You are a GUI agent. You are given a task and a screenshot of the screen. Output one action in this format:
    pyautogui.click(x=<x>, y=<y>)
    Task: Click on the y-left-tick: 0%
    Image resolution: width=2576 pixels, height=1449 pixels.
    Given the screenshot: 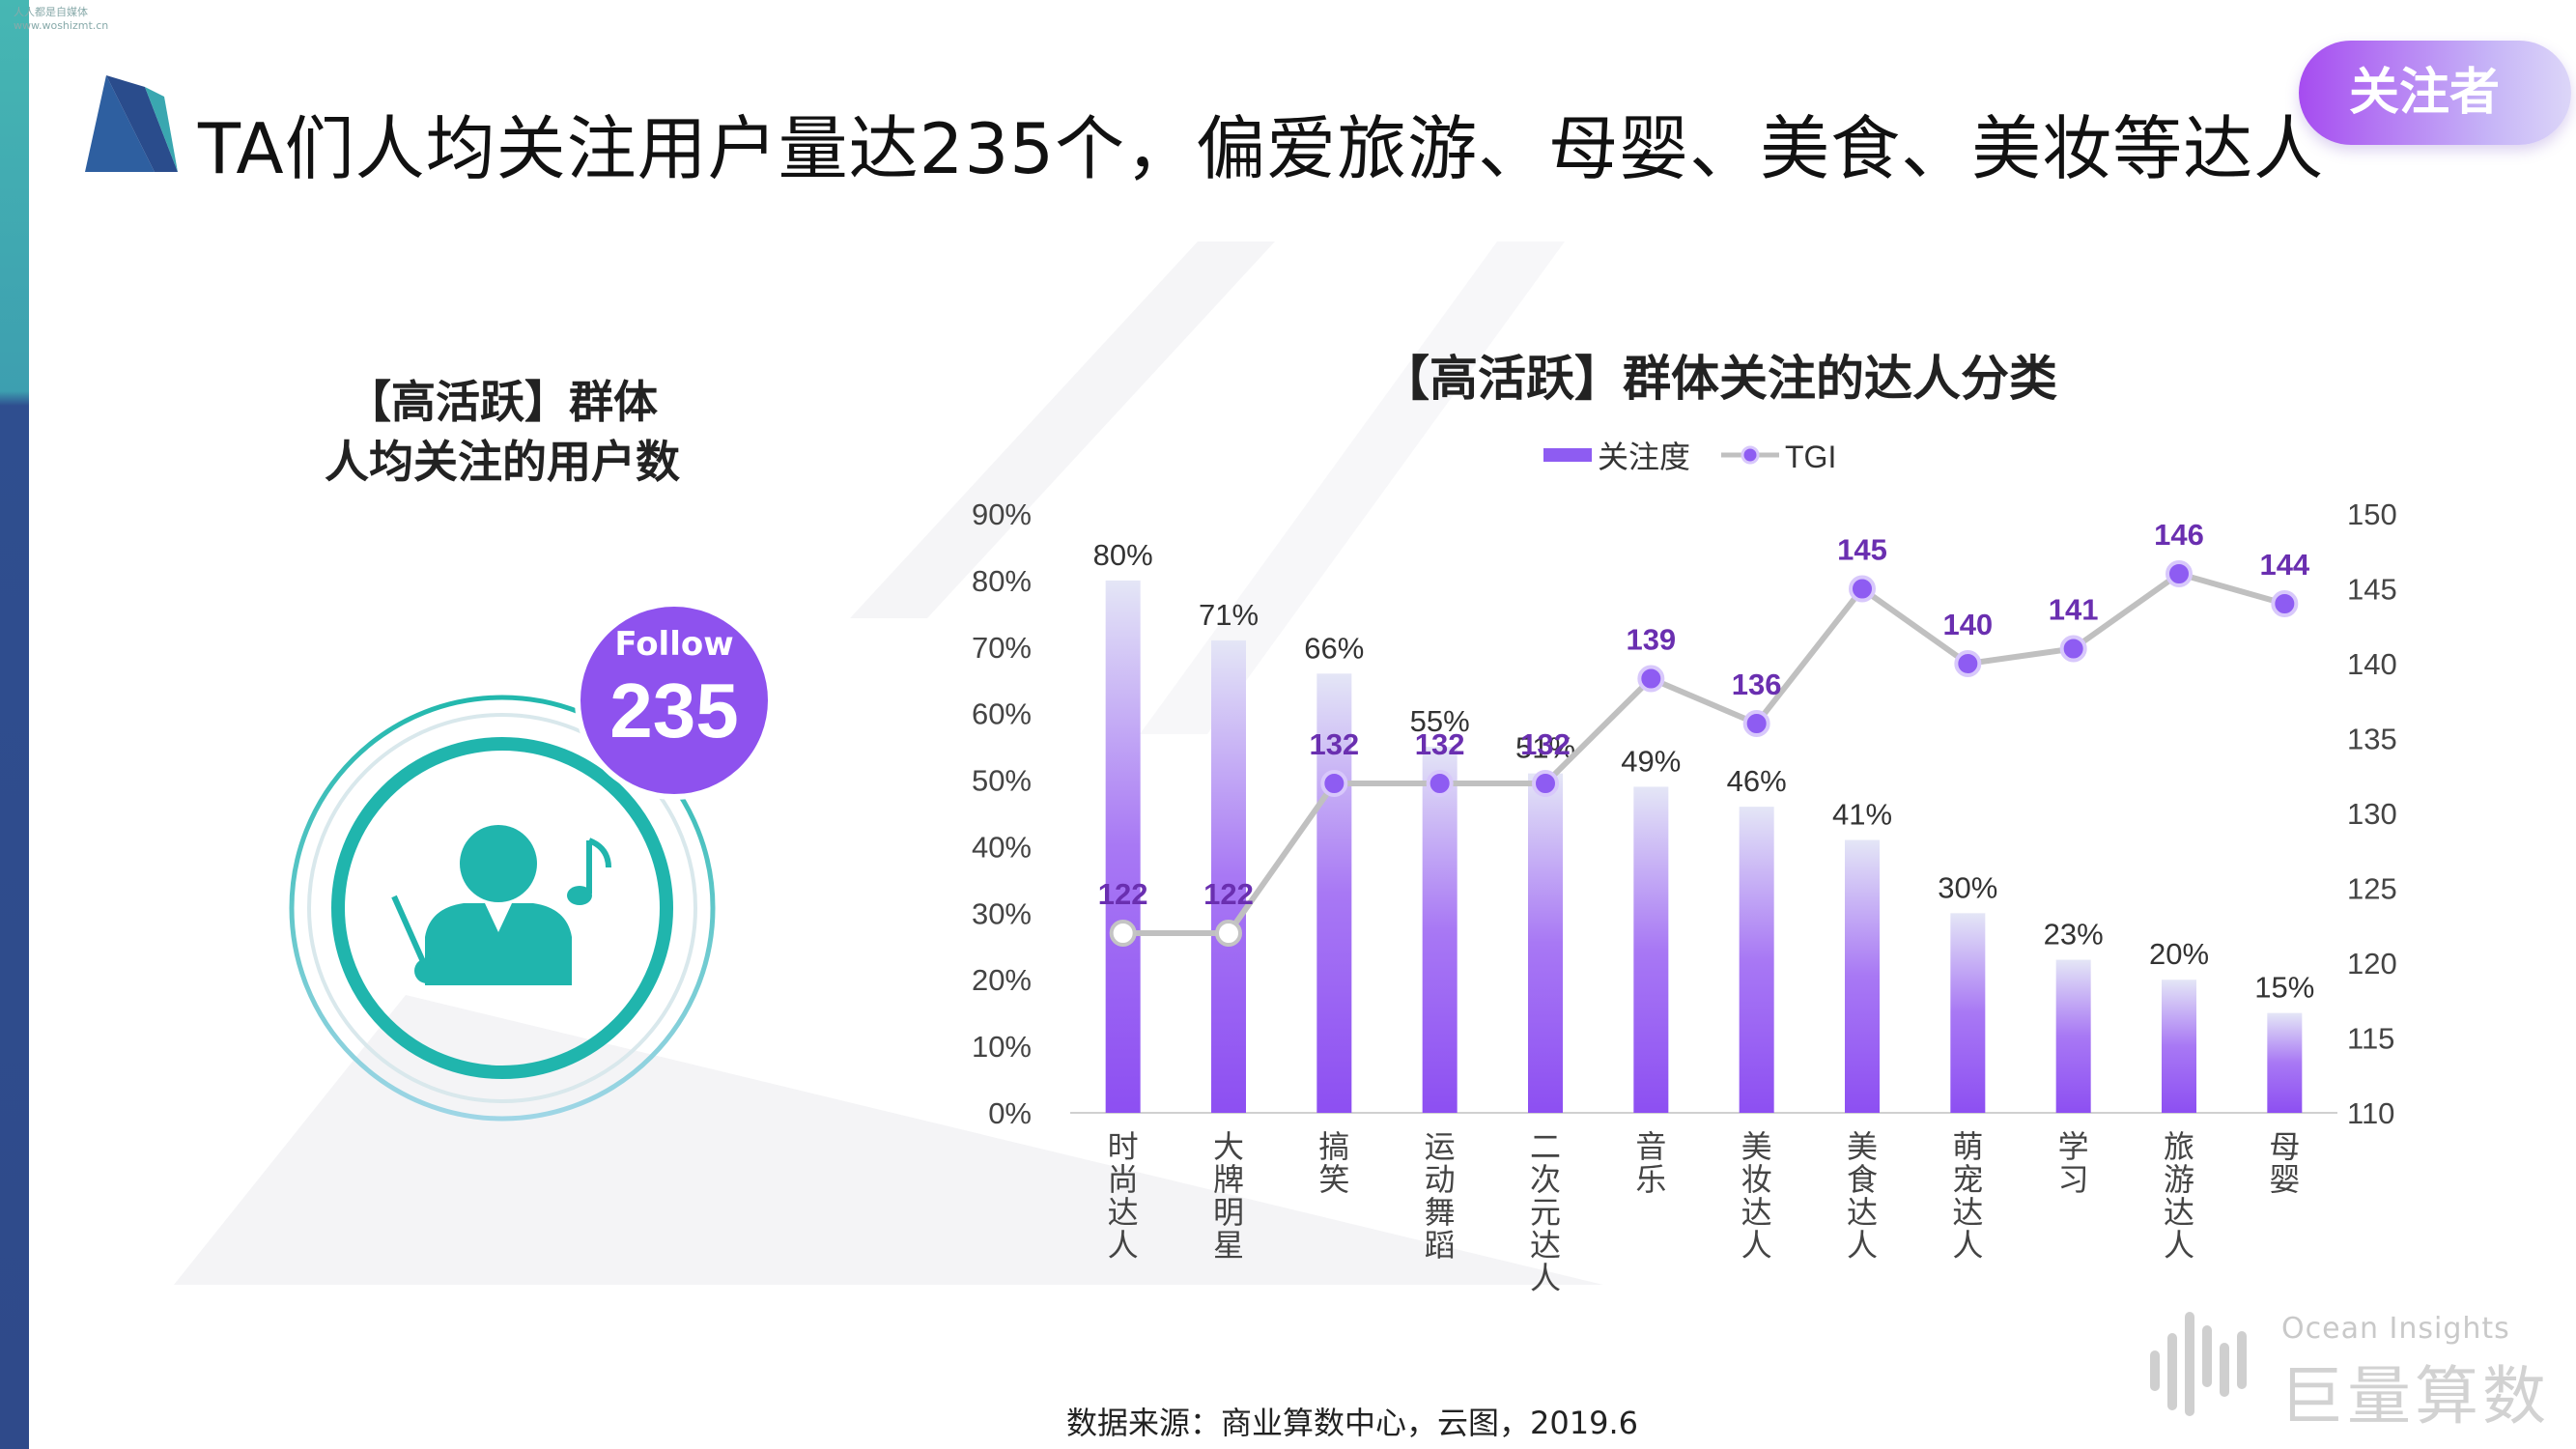 What is the action you would take?
    pyautogui.click(x=1010, y=1113)
    